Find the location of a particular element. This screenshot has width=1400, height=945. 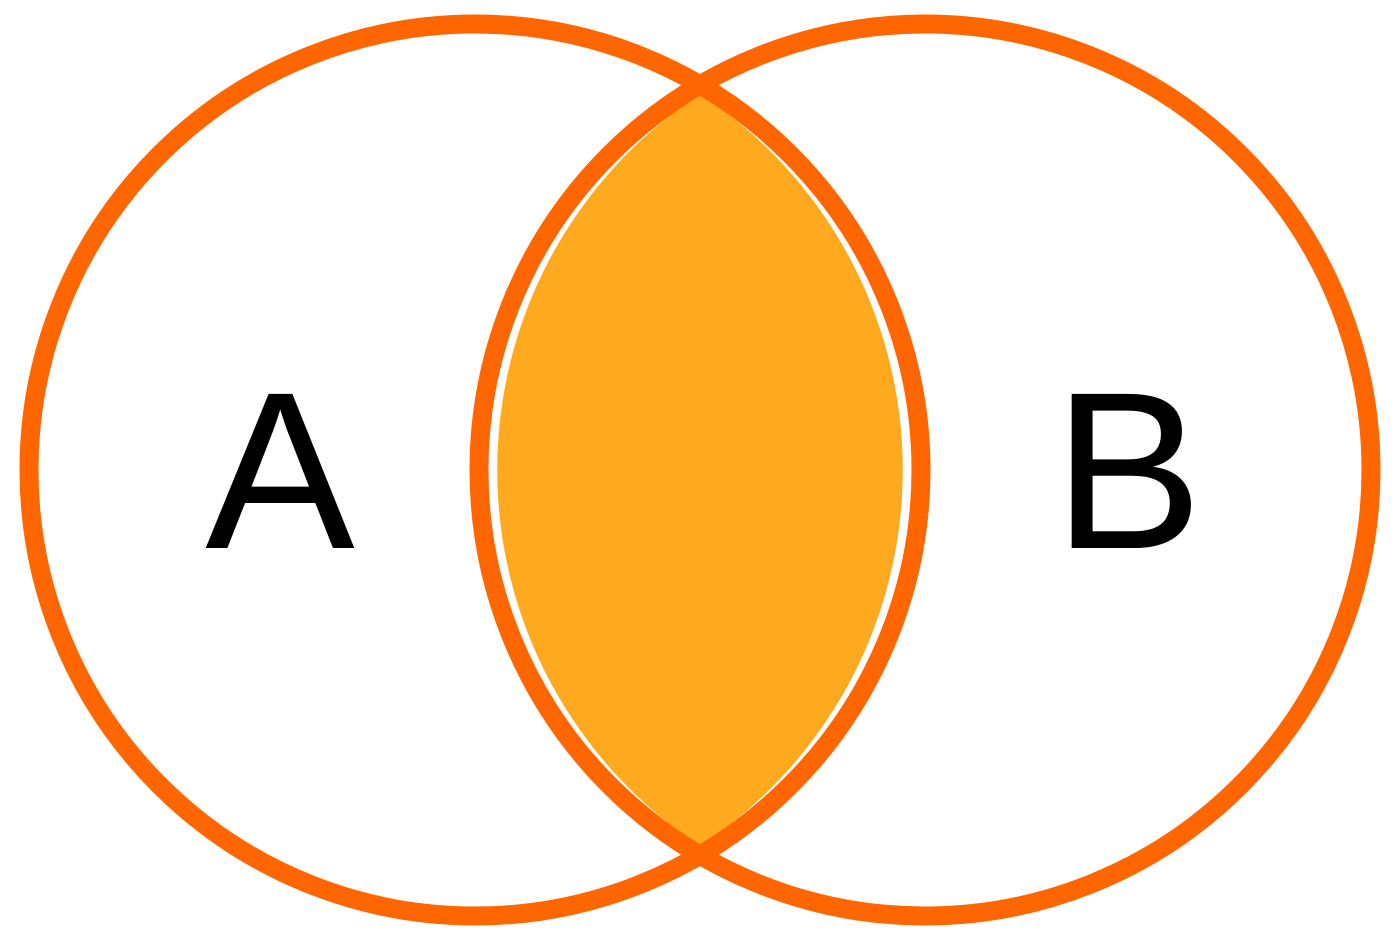

set-b-label: B is located at coordinates (1127, 471).